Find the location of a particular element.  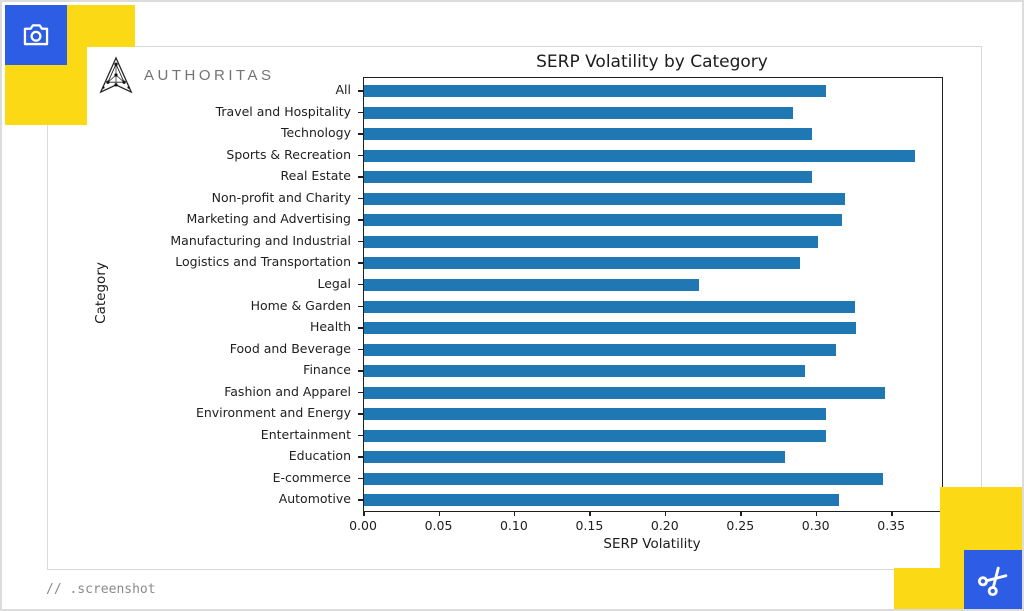

y-tick-label: Environment and Energy is located at coordinates (273, 413).